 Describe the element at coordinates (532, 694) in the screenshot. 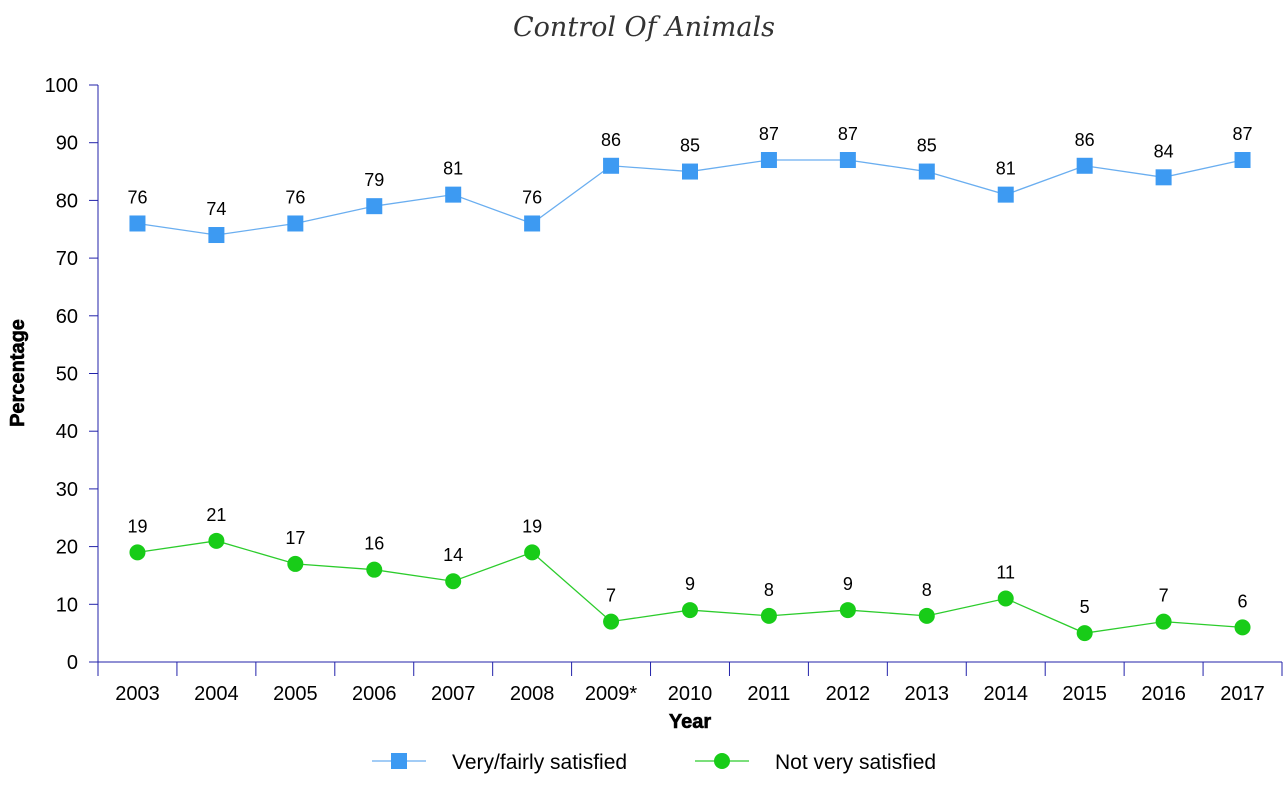

I see `x-tick-label: 2008` at that location.